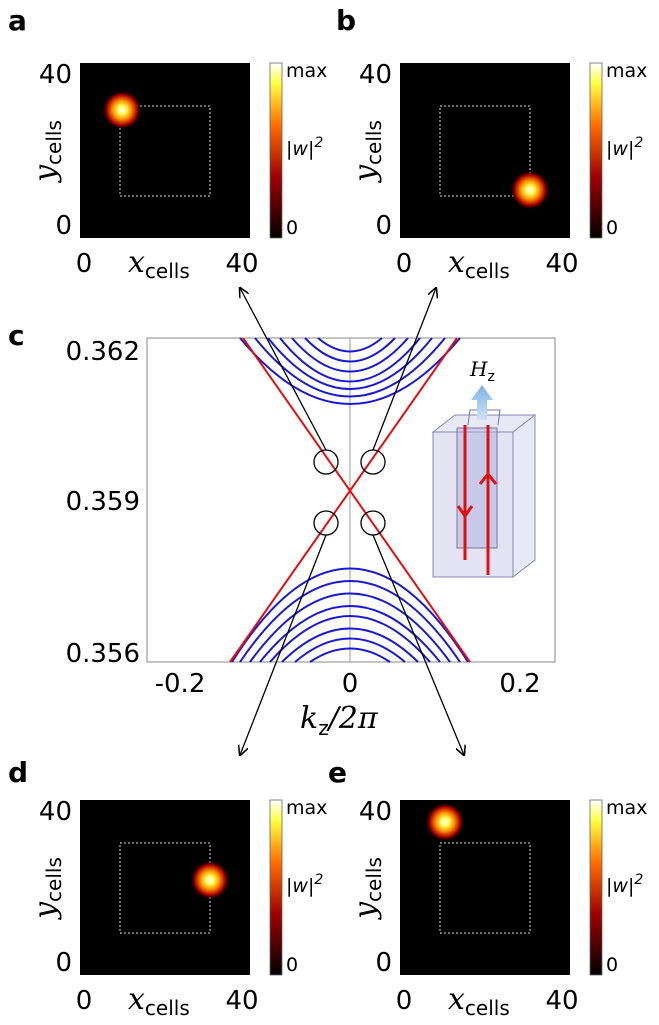 The image size is (659, 1025). What do you see at coordinates (346, 20) in the screenshot?
I see `panel-letter: b` at bounding box center [346, 20].